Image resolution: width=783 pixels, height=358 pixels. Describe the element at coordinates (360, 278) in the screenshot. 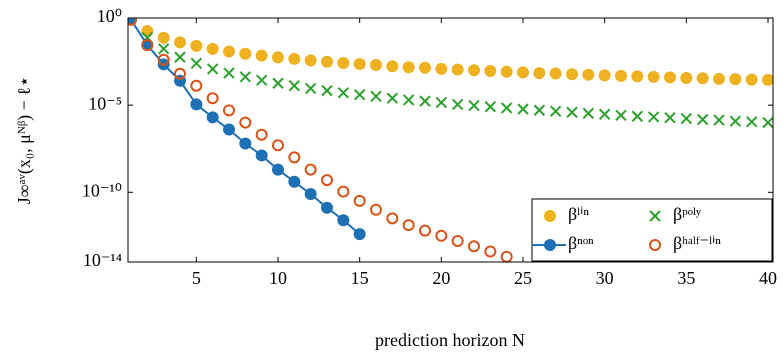

I see `x-tick-label: 15` at that location.